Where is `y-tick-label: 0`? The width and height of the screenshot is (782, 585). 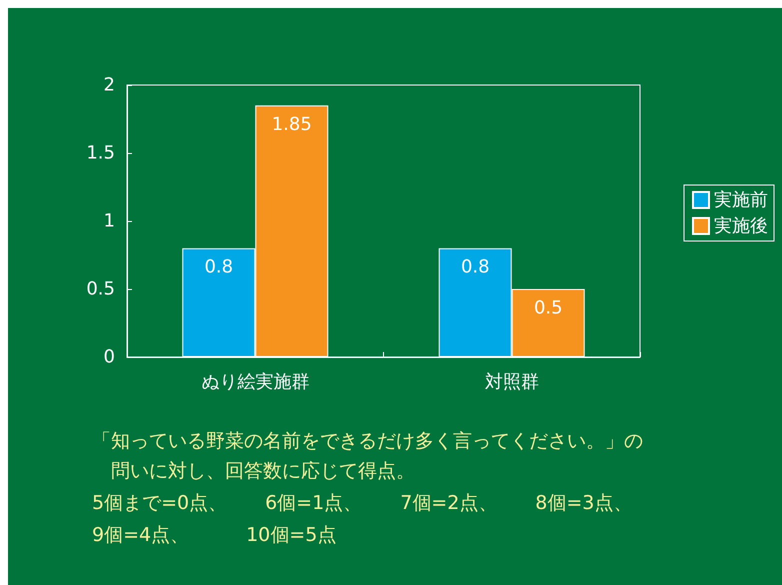 y-tick-label: 0 is located at coordinates (109, 357).